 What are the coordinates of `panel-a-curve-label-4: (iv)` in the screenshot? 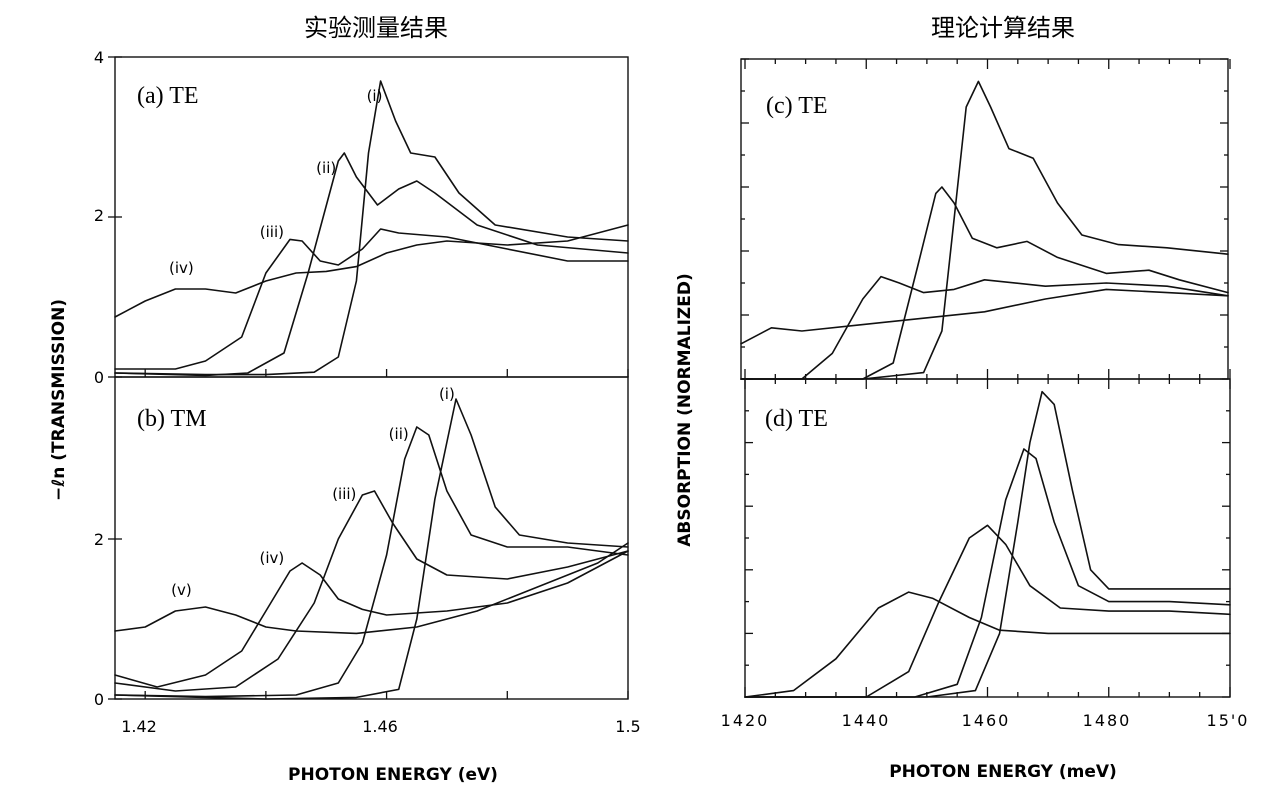 It's located at (181, 268).